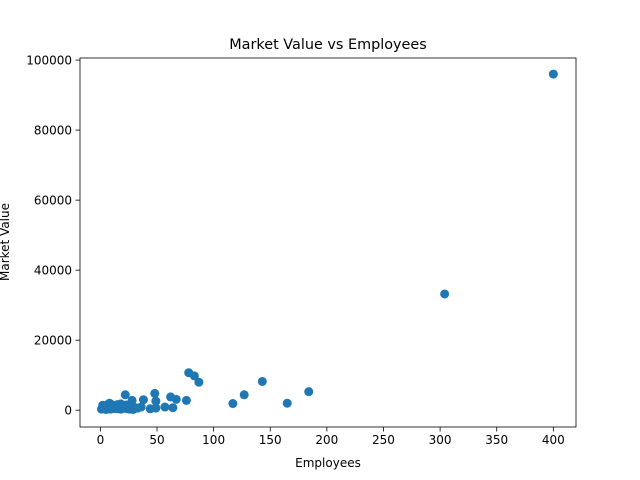  Describe the element at coordinates (213, 440) in the screenshot. I see `x-tick-label: 100` at that location.